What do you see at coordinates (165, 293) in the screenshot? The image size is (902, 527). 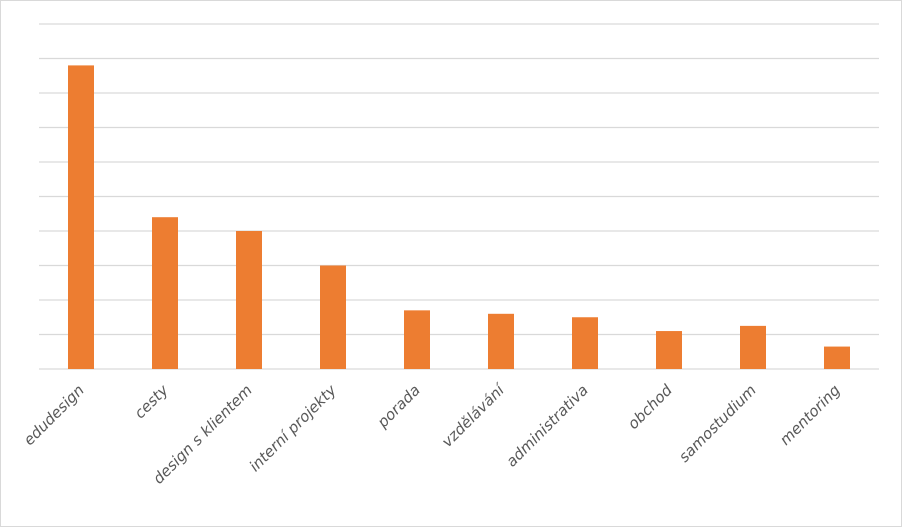 I see `bar-cesty` at bounding box center [165, 293].